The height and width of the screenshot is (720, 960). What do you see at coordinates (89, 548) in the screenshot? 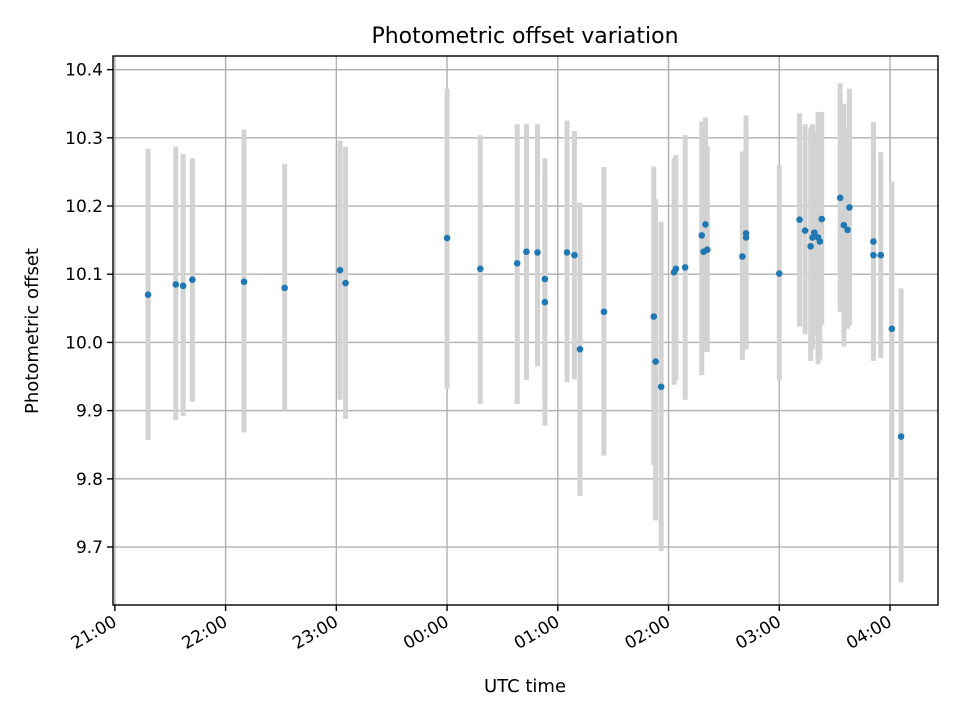
I see `y-tick-label: 9.7` at bounding box center [89, 548].